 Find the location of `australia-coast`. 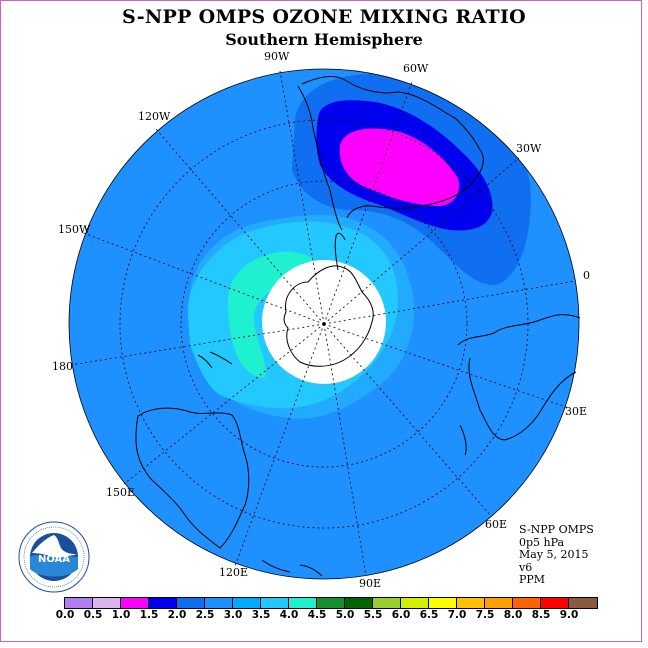

australia-coast is located at coordinates (192, 478).